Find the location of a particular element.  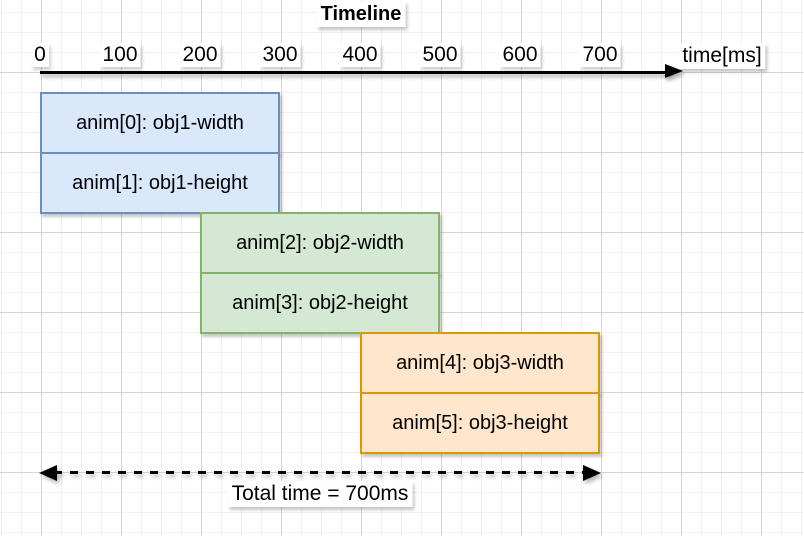

time-axis-line is located at coordinates (354, 72).